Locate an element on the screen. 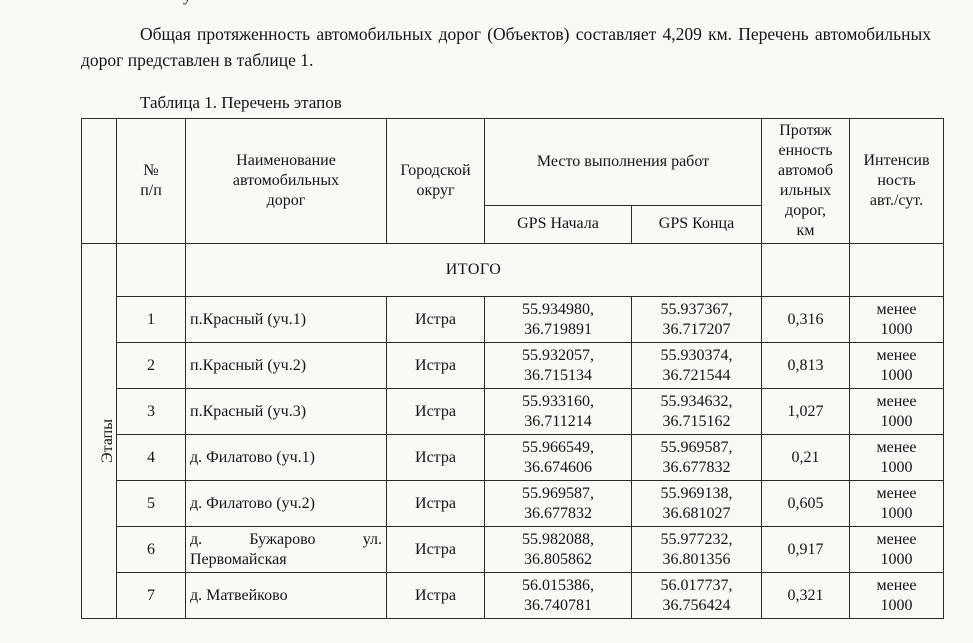  road-name-header: Наименование автомобильных дорог is located at coordinates (286, 181).